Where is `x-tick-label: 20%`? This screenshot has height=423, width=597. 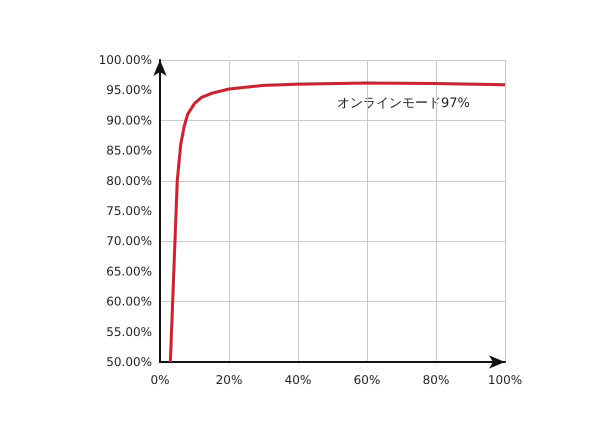
x-tick-label: 20% is located at coordinates (229, 380).